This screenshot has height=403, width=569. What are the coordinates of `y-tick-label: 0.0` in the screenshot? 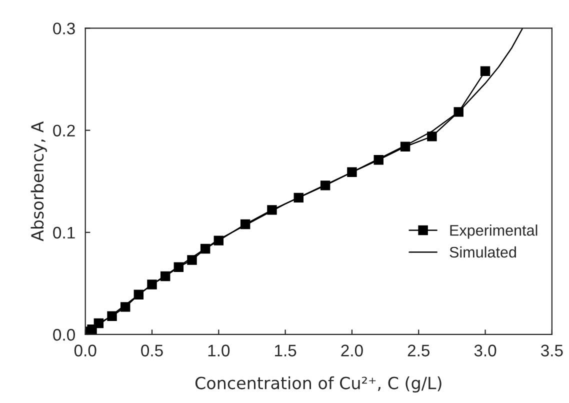 It's located at (64, 334).